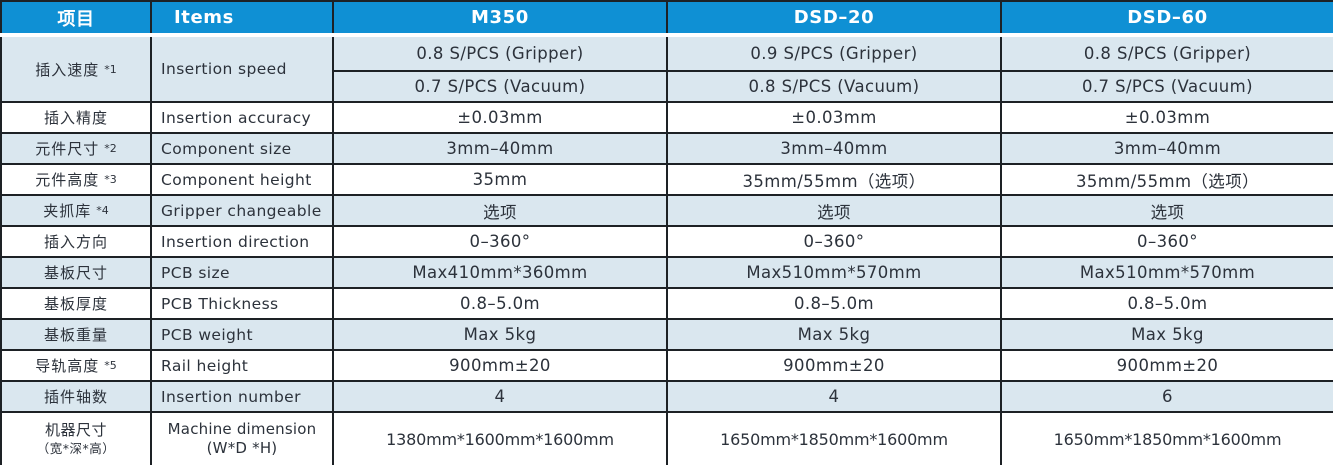  Describe the element at coordinates (834, 241) in the screenshot. I see `value-dsd20: 0–360°` at that location.